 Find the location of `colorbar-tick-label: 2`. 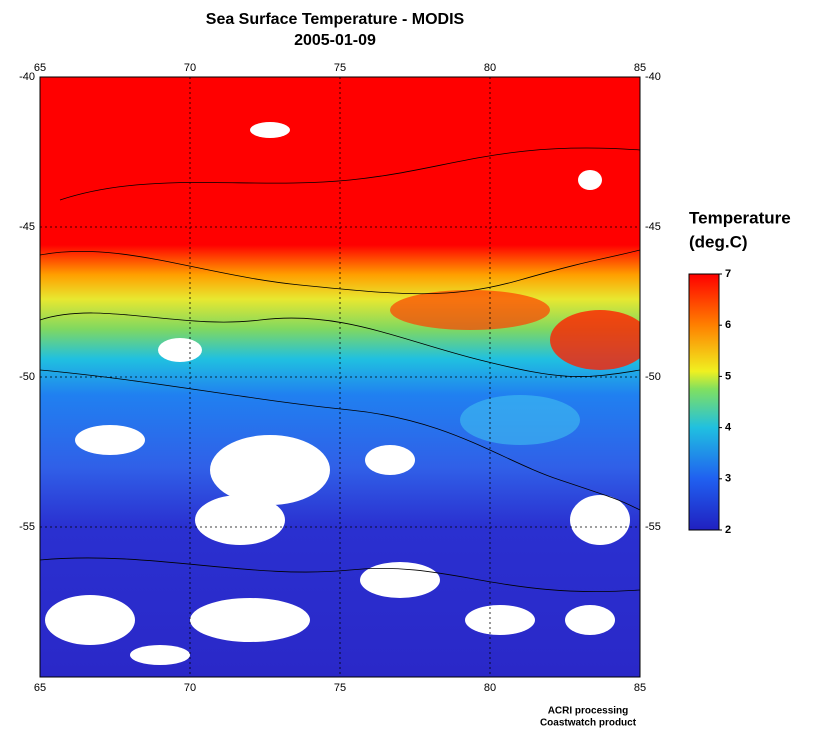

colorbar-tick-label: 2 is located at coordinates (728, 530).